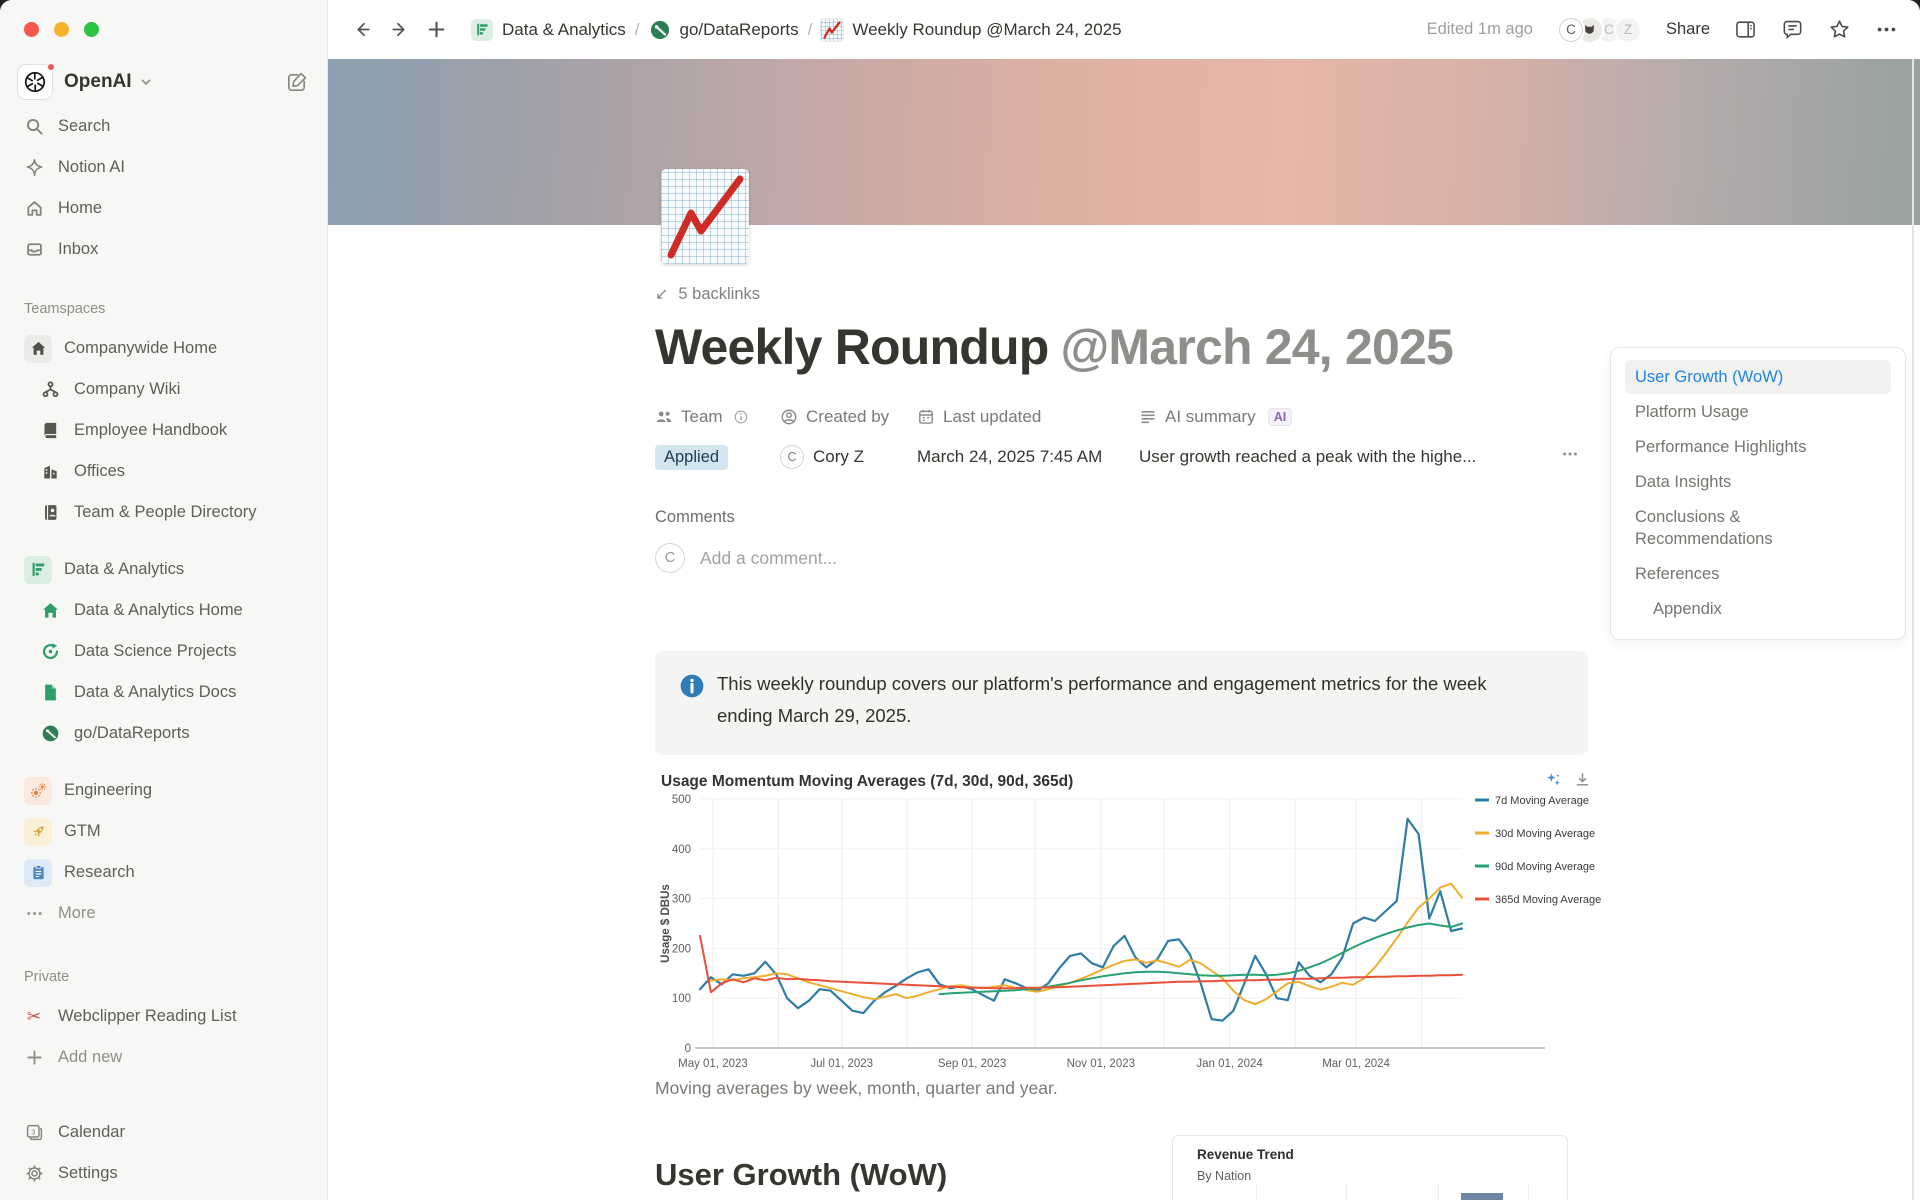 The height and width of the screenshot is (1200, 1920). I want to click on sidebar-item-notion-ai: Notion AI, so click(163, 167).